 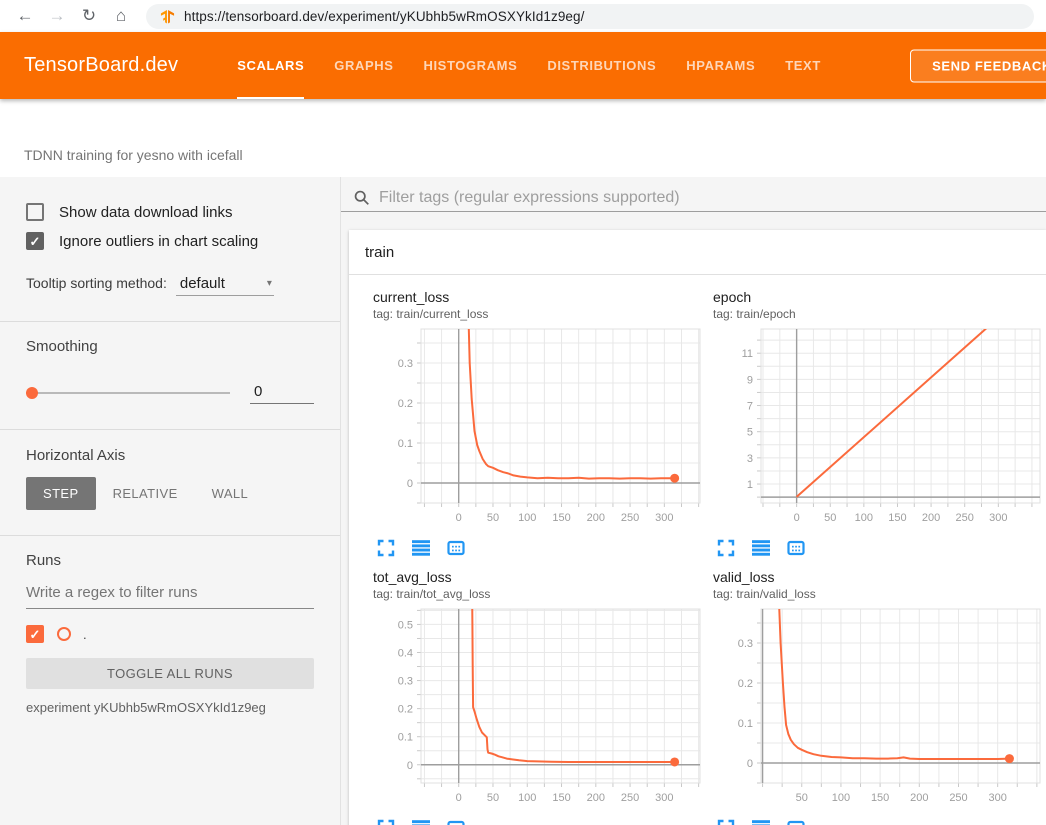 What do you see at coordinates (146, 707) in the screenshot?
I see `experiment-id-caption: experiment yKUbhb5wRmOSXYkId1z9eg` at bounding box center [146, 707].